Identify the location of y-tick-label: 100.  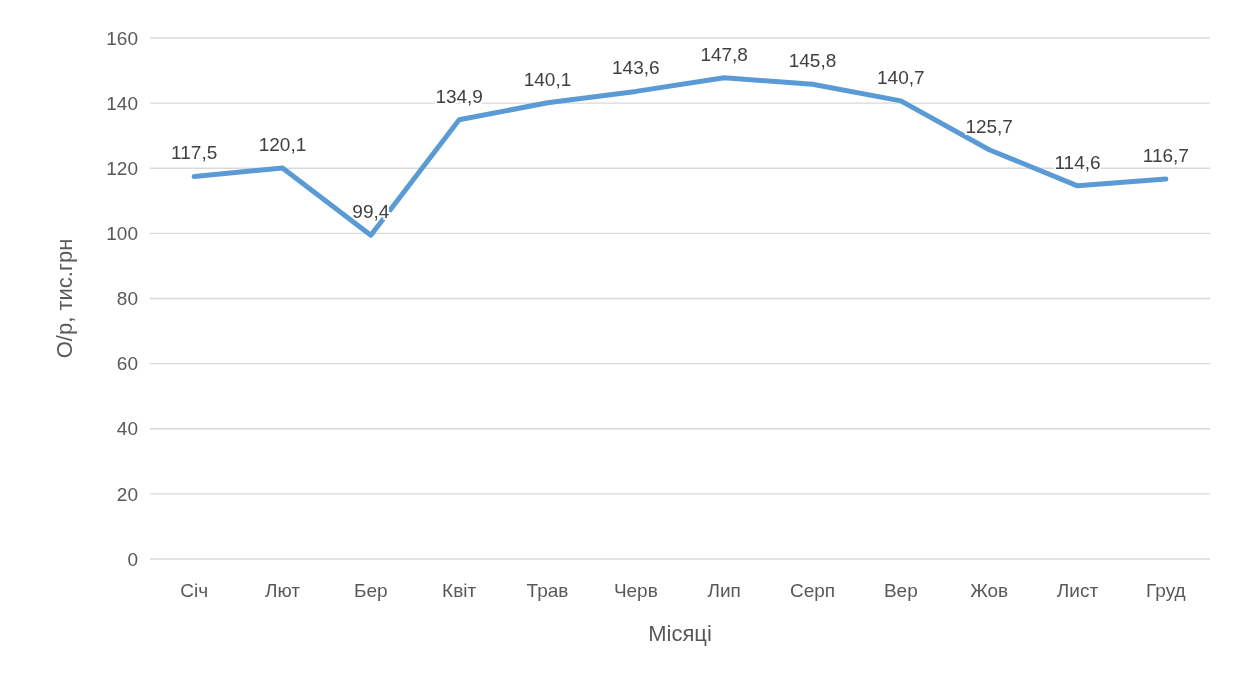
(122, 234).